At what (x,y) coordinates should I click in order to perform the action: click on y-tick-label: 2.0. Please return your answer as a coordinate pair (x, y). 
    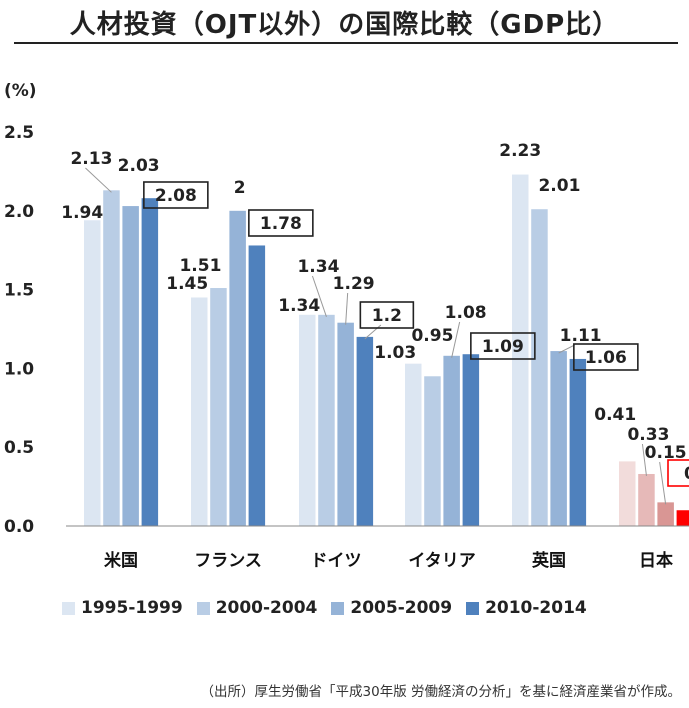
    Looking at the image, I should click on (19, 212).